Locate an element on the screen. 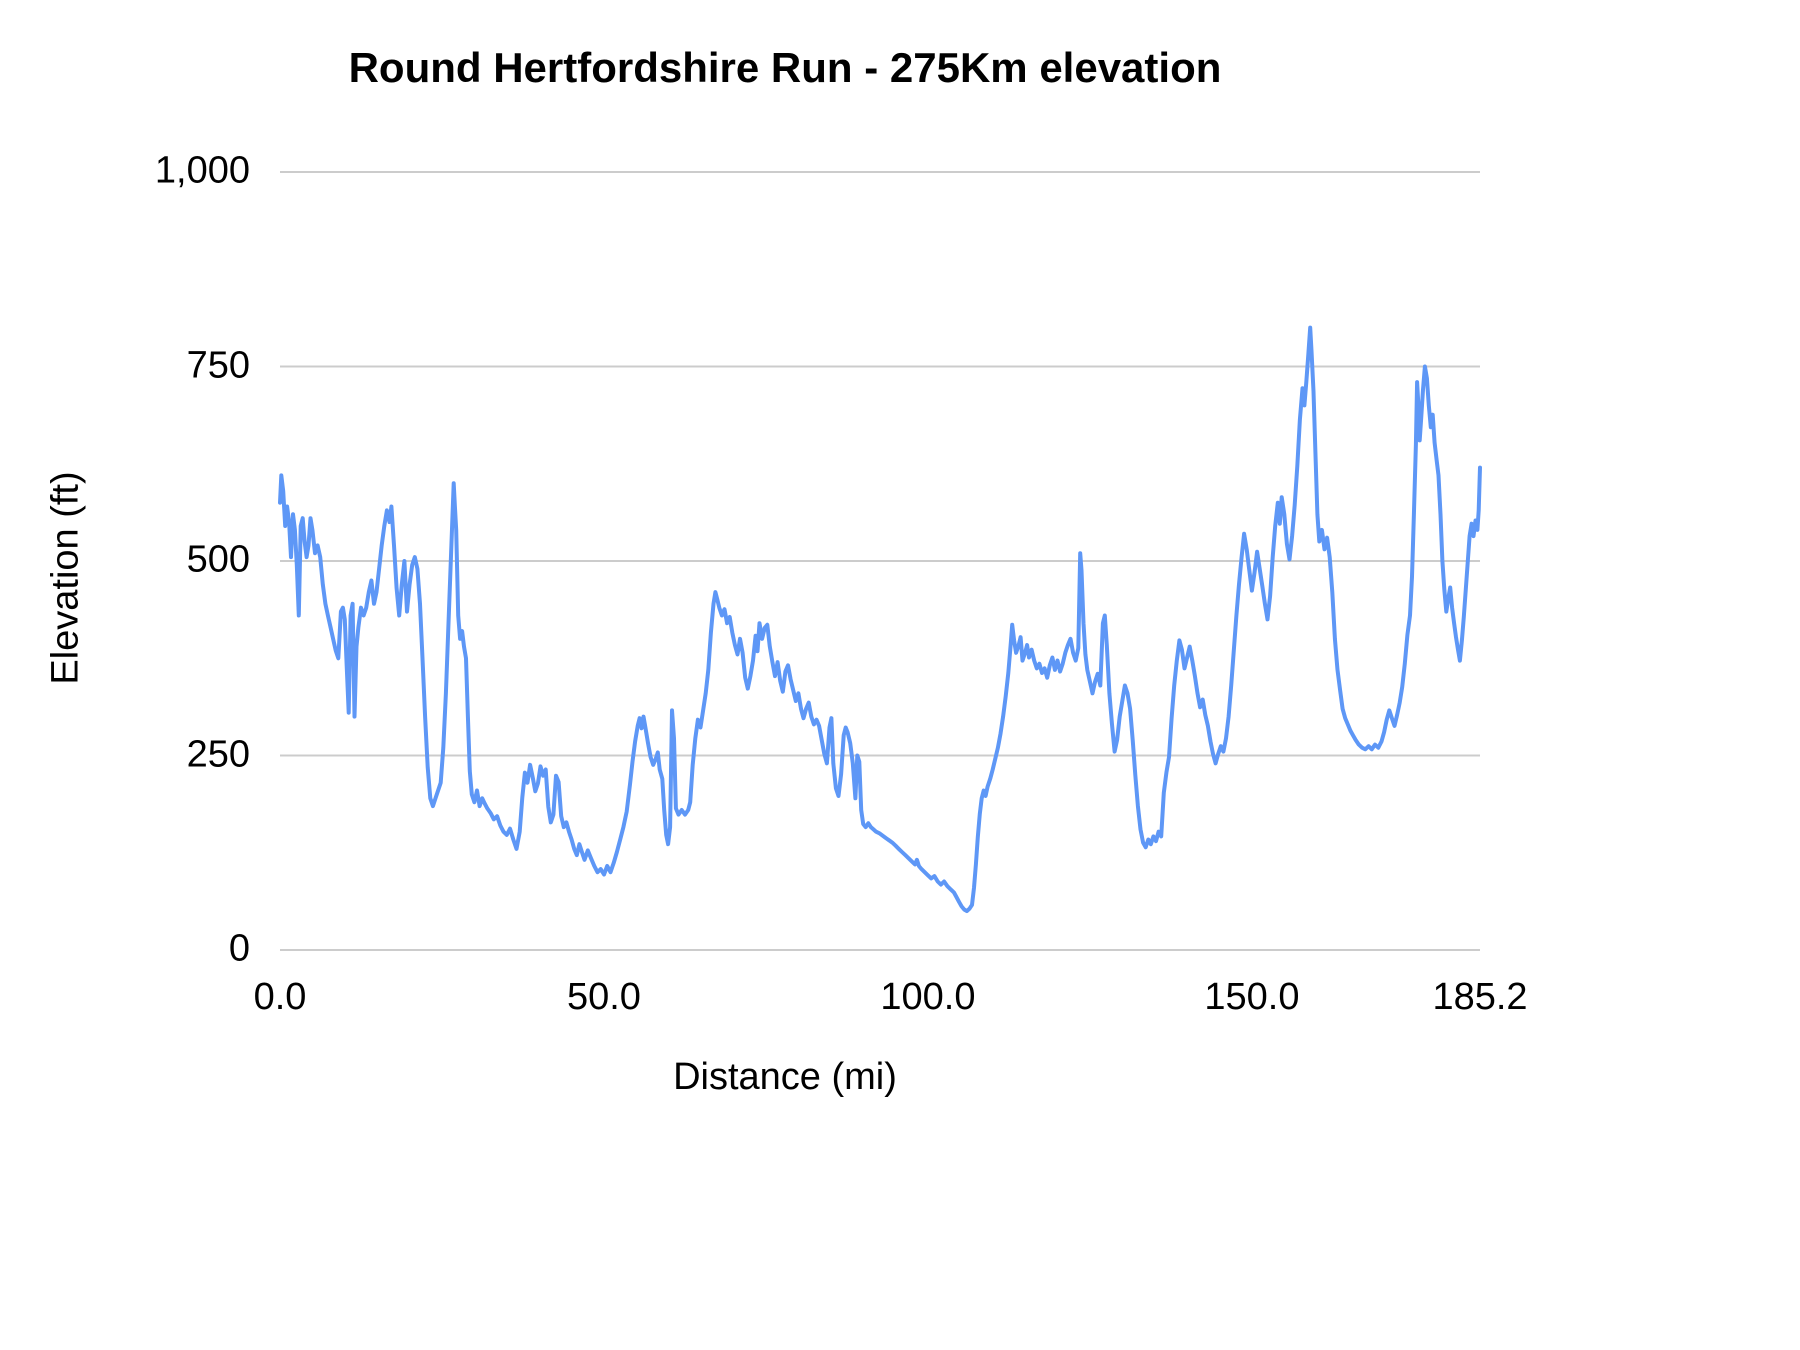  y-tick-label: 250 is located at coordinates (218, 754).